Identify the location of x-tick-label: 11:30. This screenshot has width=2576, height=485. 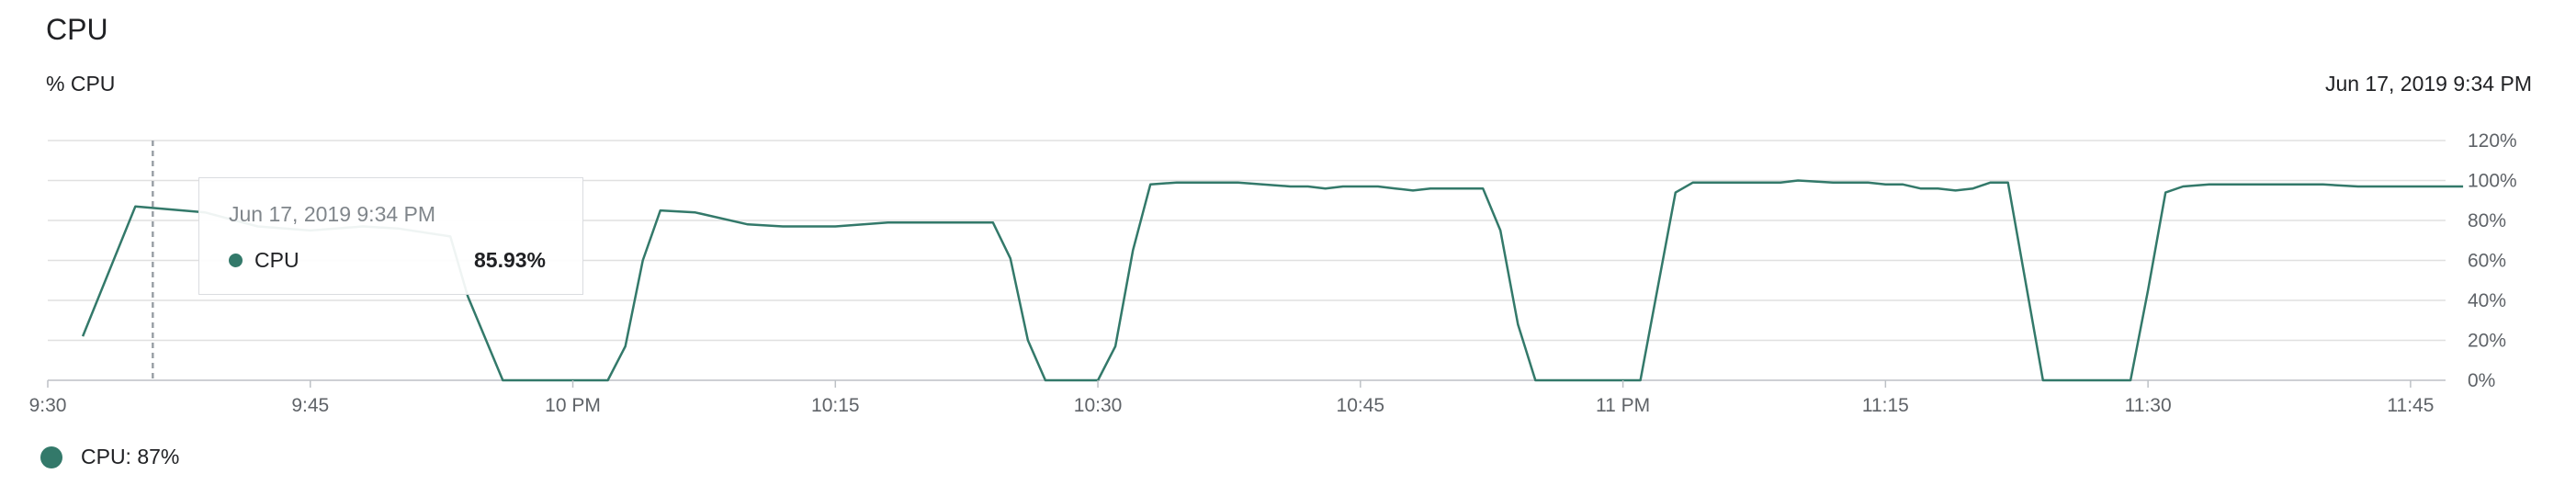
(2148, 405).